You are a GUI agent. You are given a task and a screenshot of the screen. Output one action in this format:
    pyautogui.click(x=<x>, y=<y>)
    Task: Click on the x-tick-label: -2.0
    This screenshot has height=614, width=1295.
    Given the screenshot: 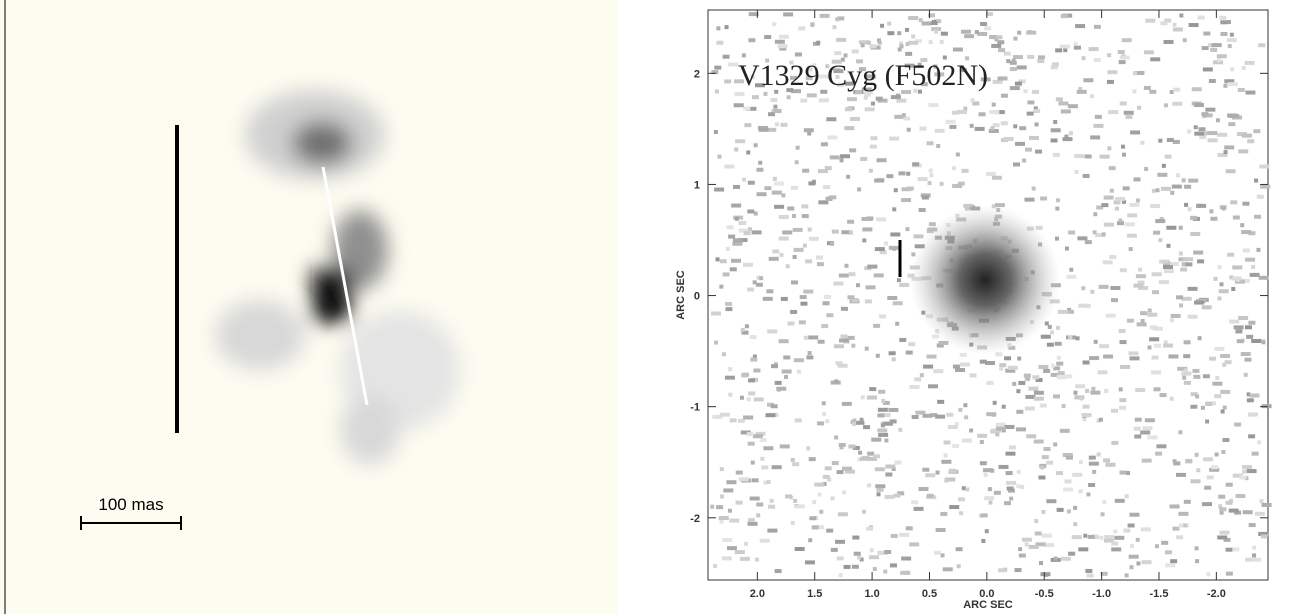 What is the action you would take?
    pyautogui.click(x=1216, y=594)
    